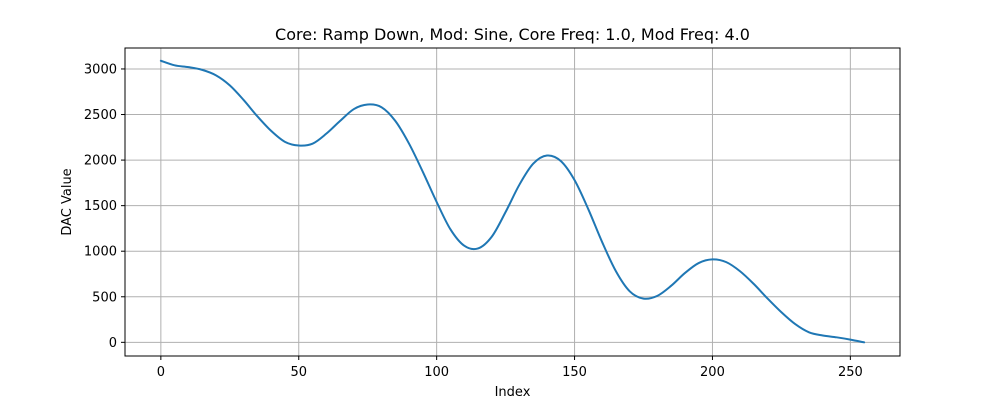 The height and width of the screenshot is (400, 1000). Describe the element at coordinates (100, 161) in the screenshot. I see `y-tick-label: 2000` at that location.